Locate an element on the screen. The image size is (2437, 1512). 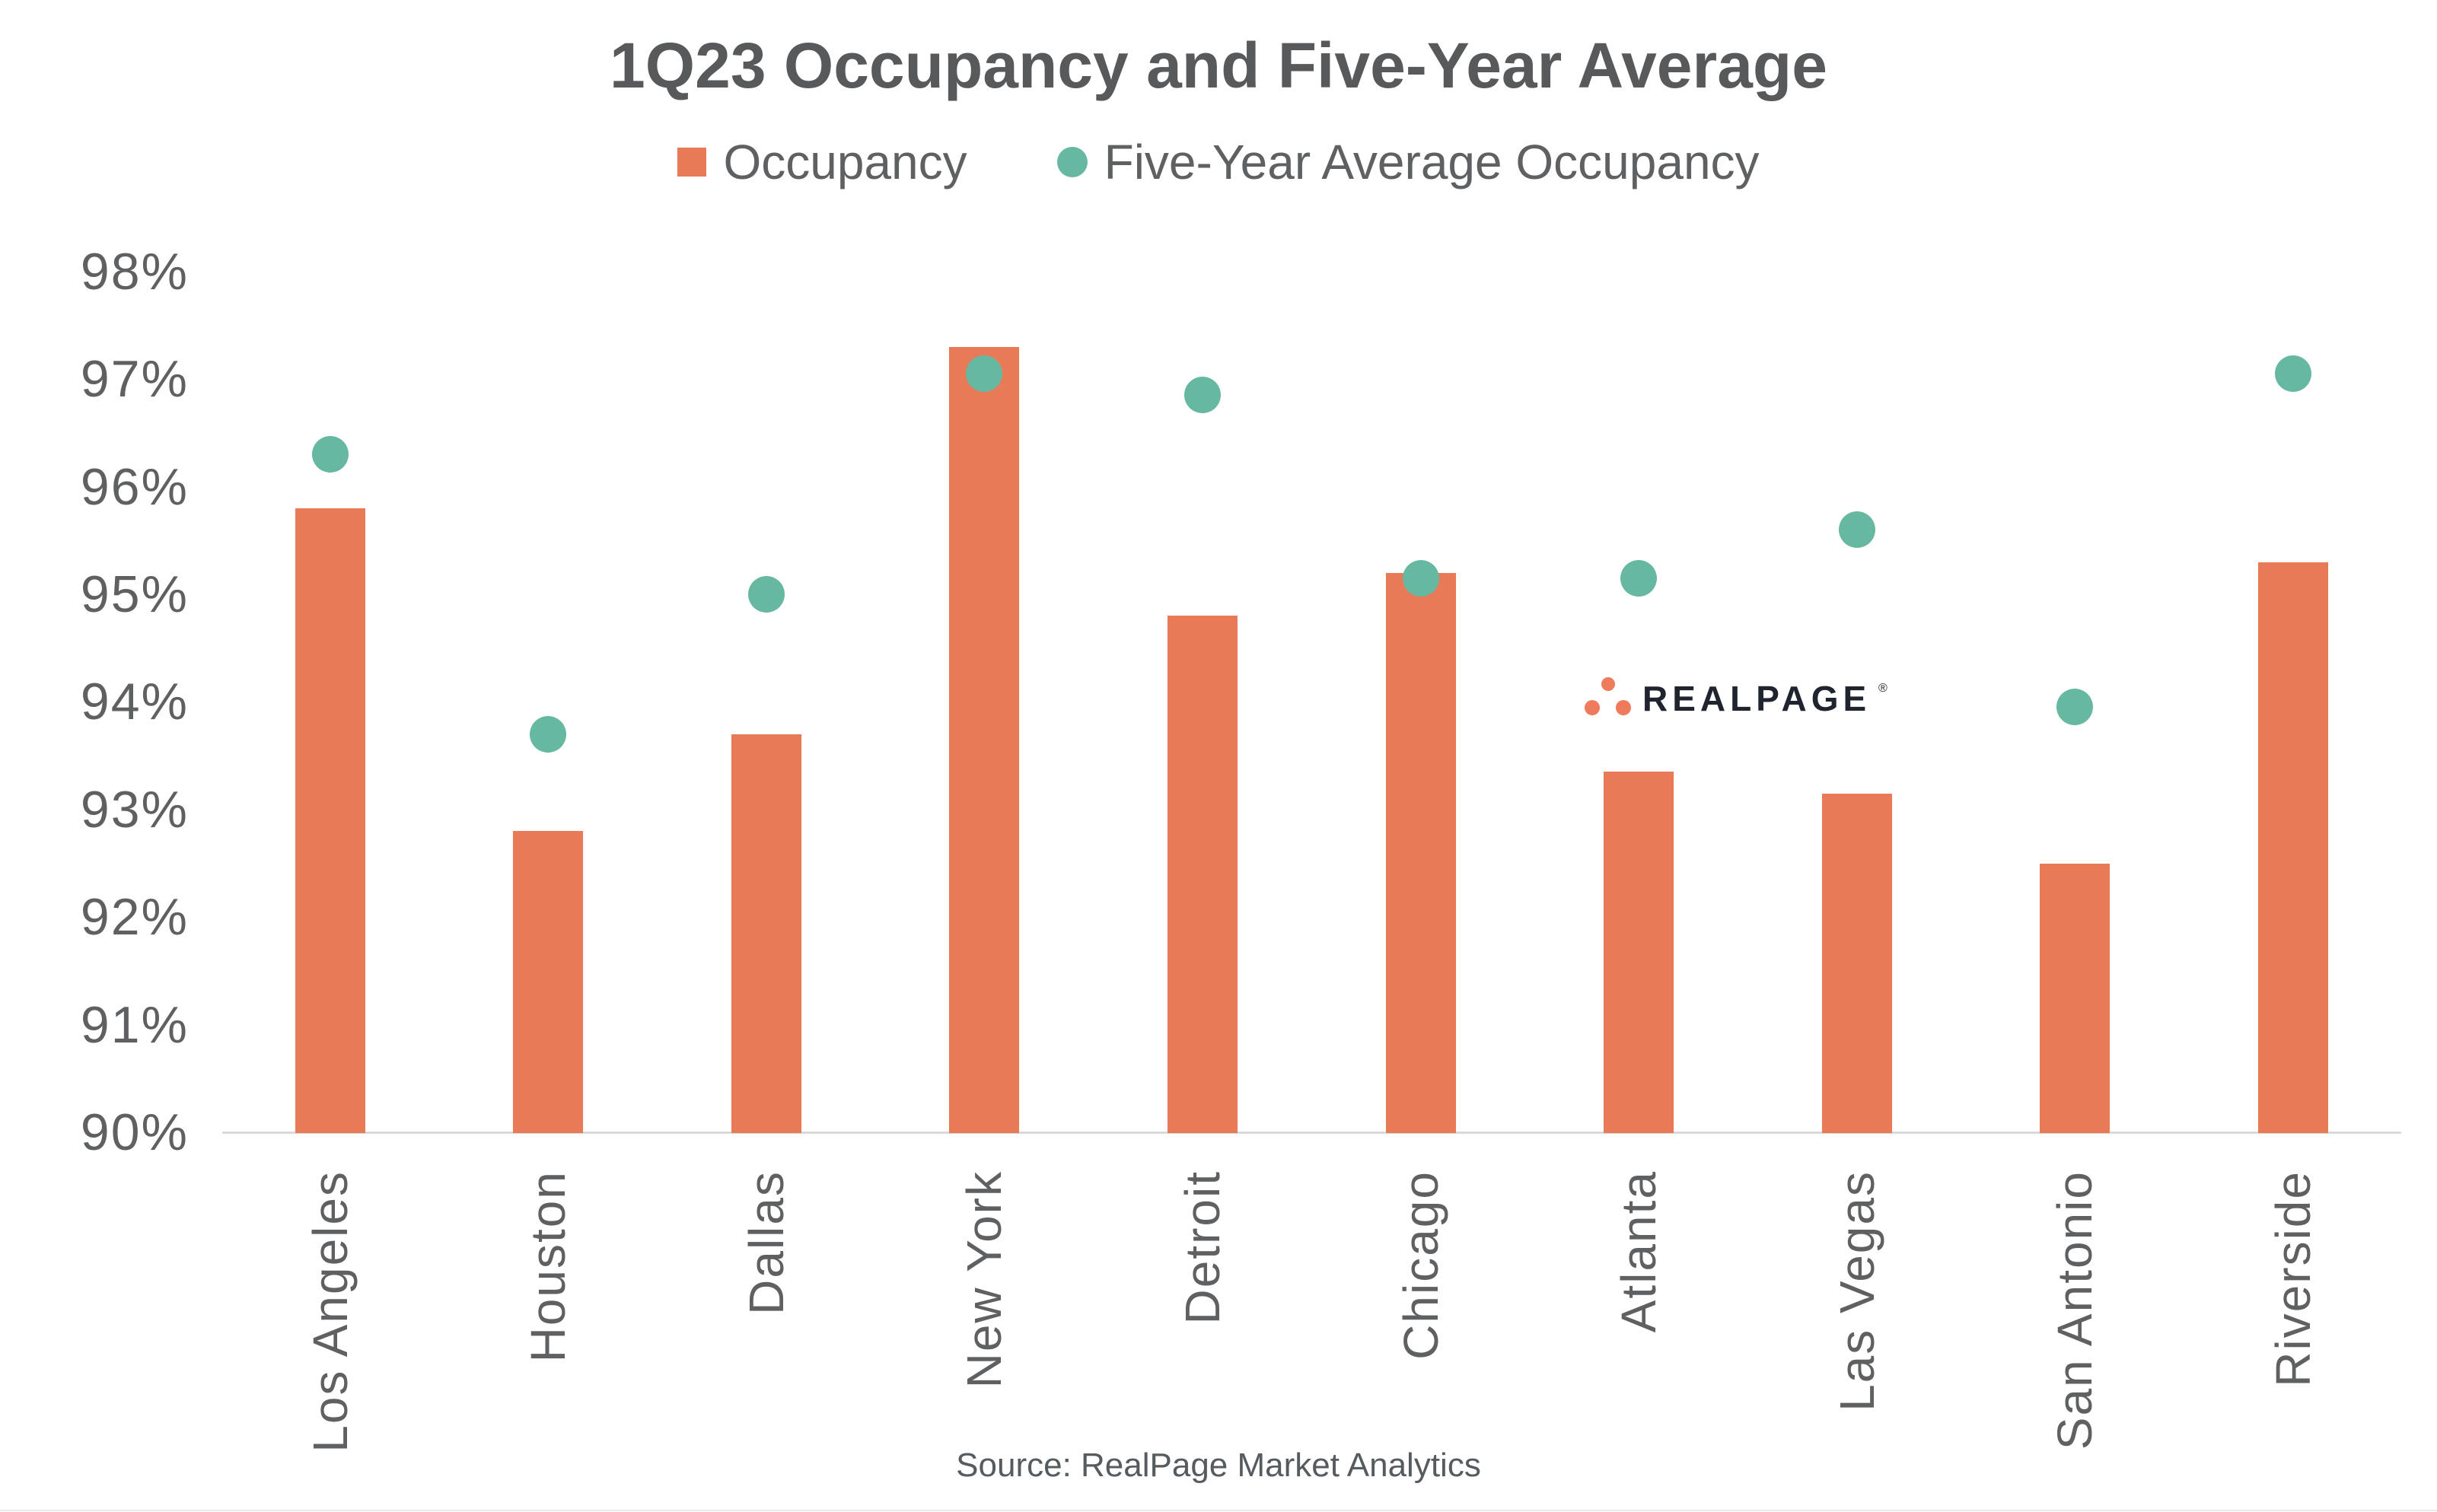
x-category-label: Los Angeles is located at coordinates (330, 1311).